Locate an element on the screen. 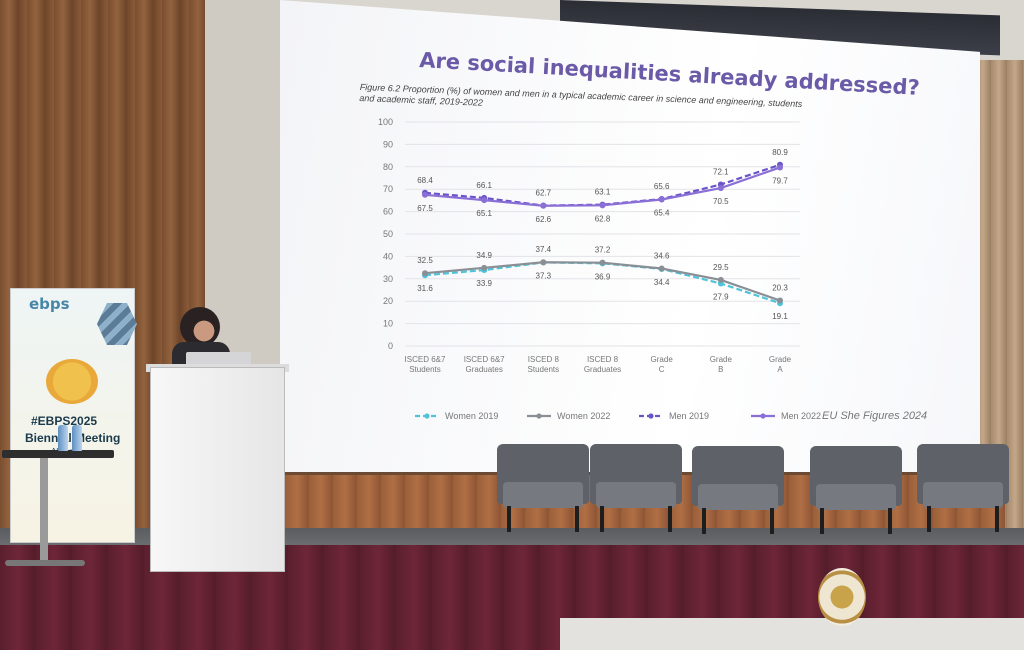 Image resolution: width=1024 pixels, height=650 pixels. auditorium-floor is located at coordinates (792, 634).